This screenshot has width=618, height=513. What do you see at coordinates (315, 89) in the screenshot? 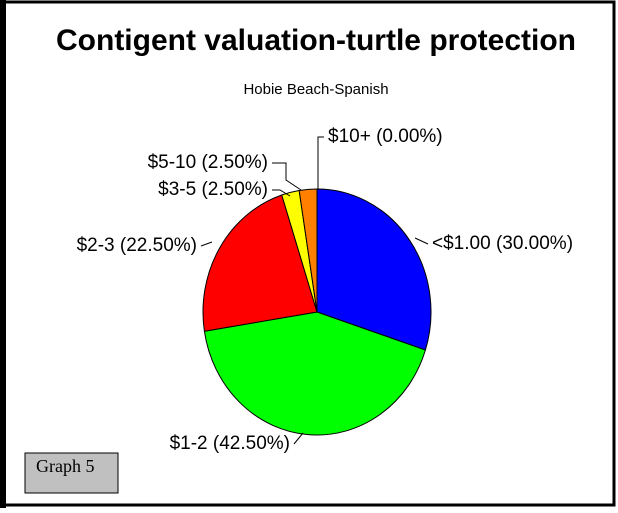
I see `chart-subtitle: Hobie Beach-Spanish` at bounding box center [315, 89].